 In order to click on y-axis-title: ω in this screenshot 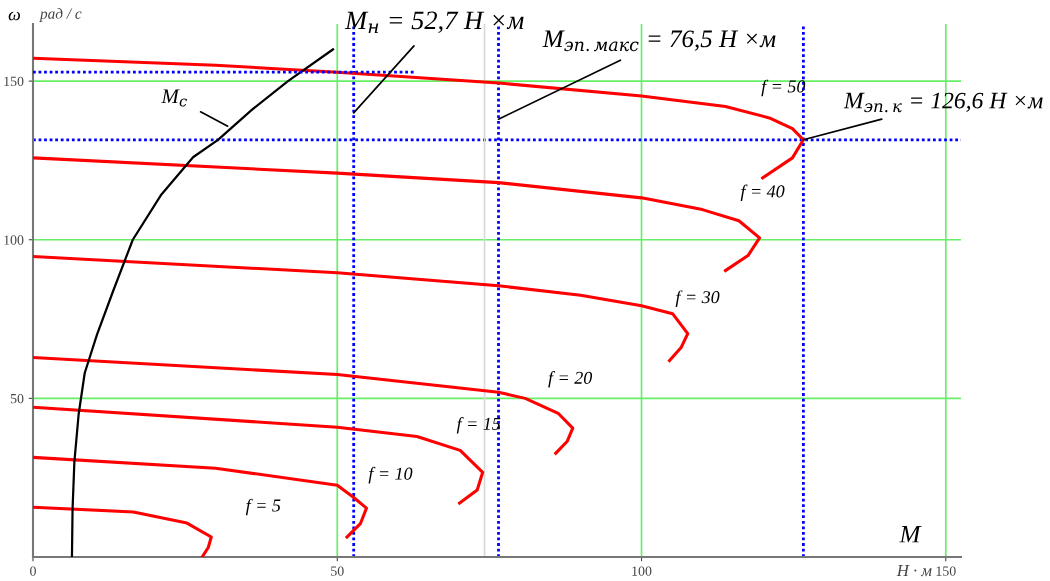, I will do `click(14, 16)`.